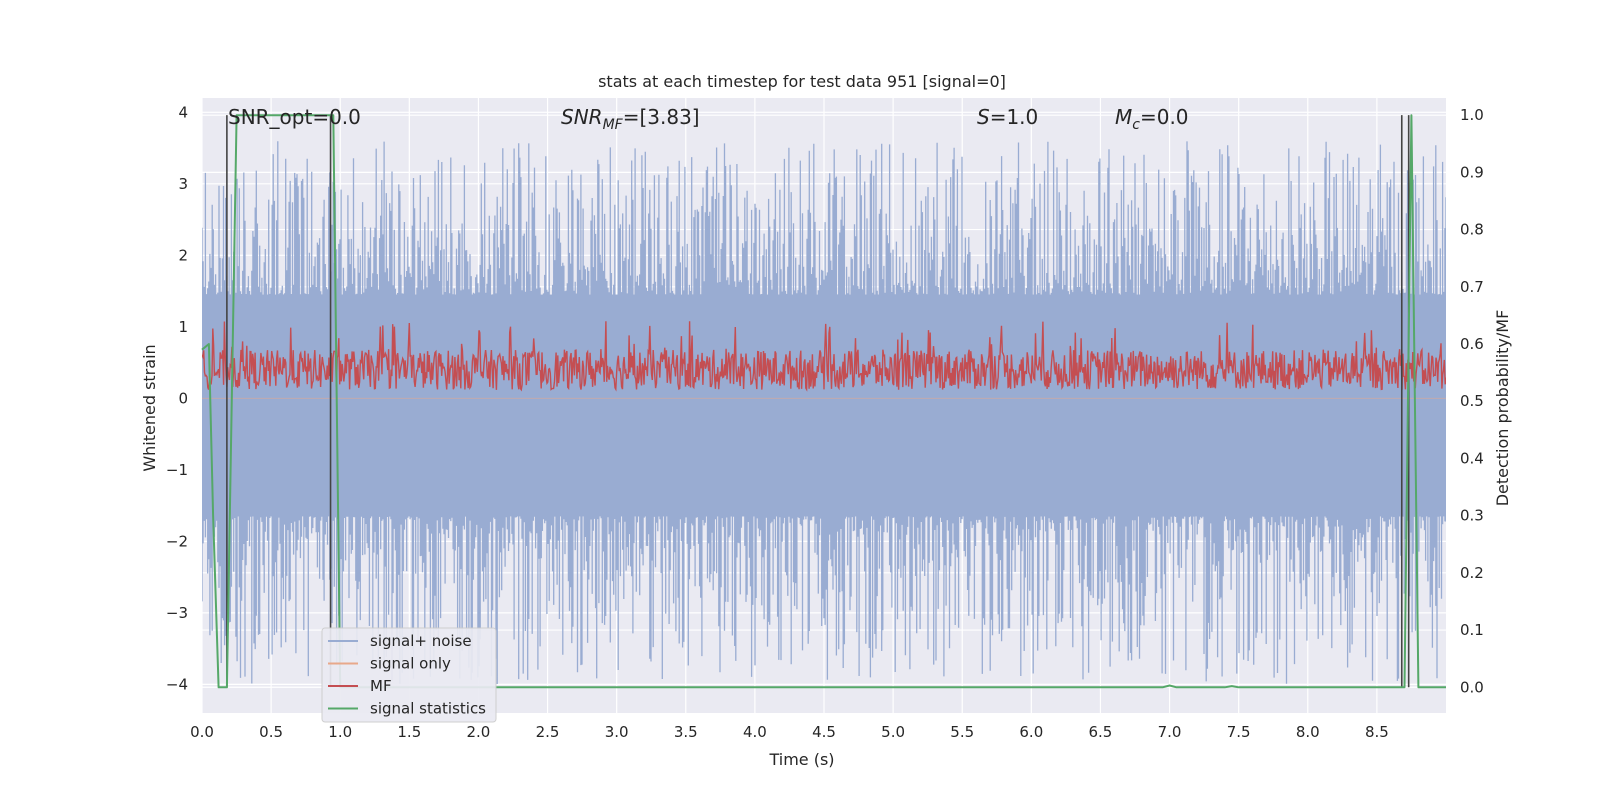  What do you see at coordinates (183, 112) in the screenshot?
I see `y-left-tick-label: 4` at bounding box center [183, 112].